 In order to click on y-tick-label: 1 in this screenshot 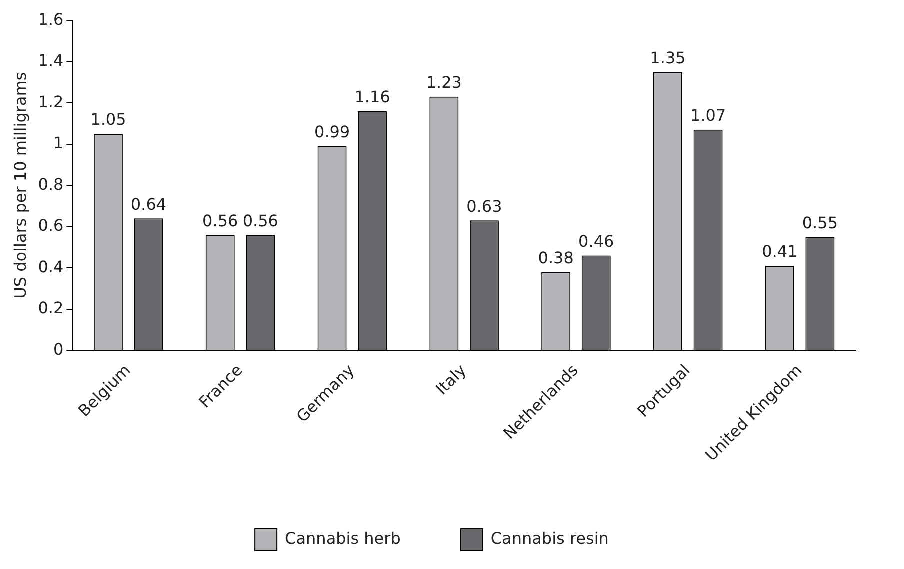, I will do `click(58, 143)`.